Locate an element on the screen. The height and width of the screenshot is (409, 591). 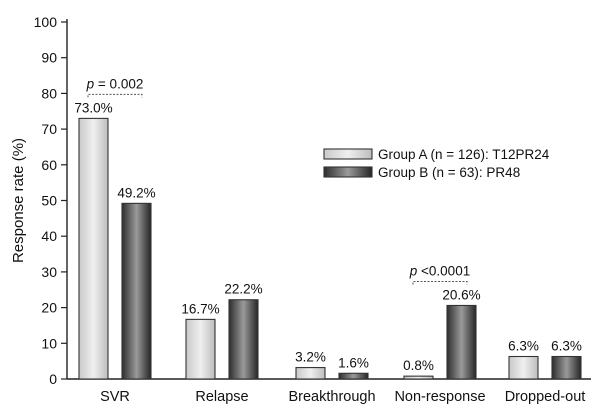
data-label: 16.7% is located at coordinates (200, 308).